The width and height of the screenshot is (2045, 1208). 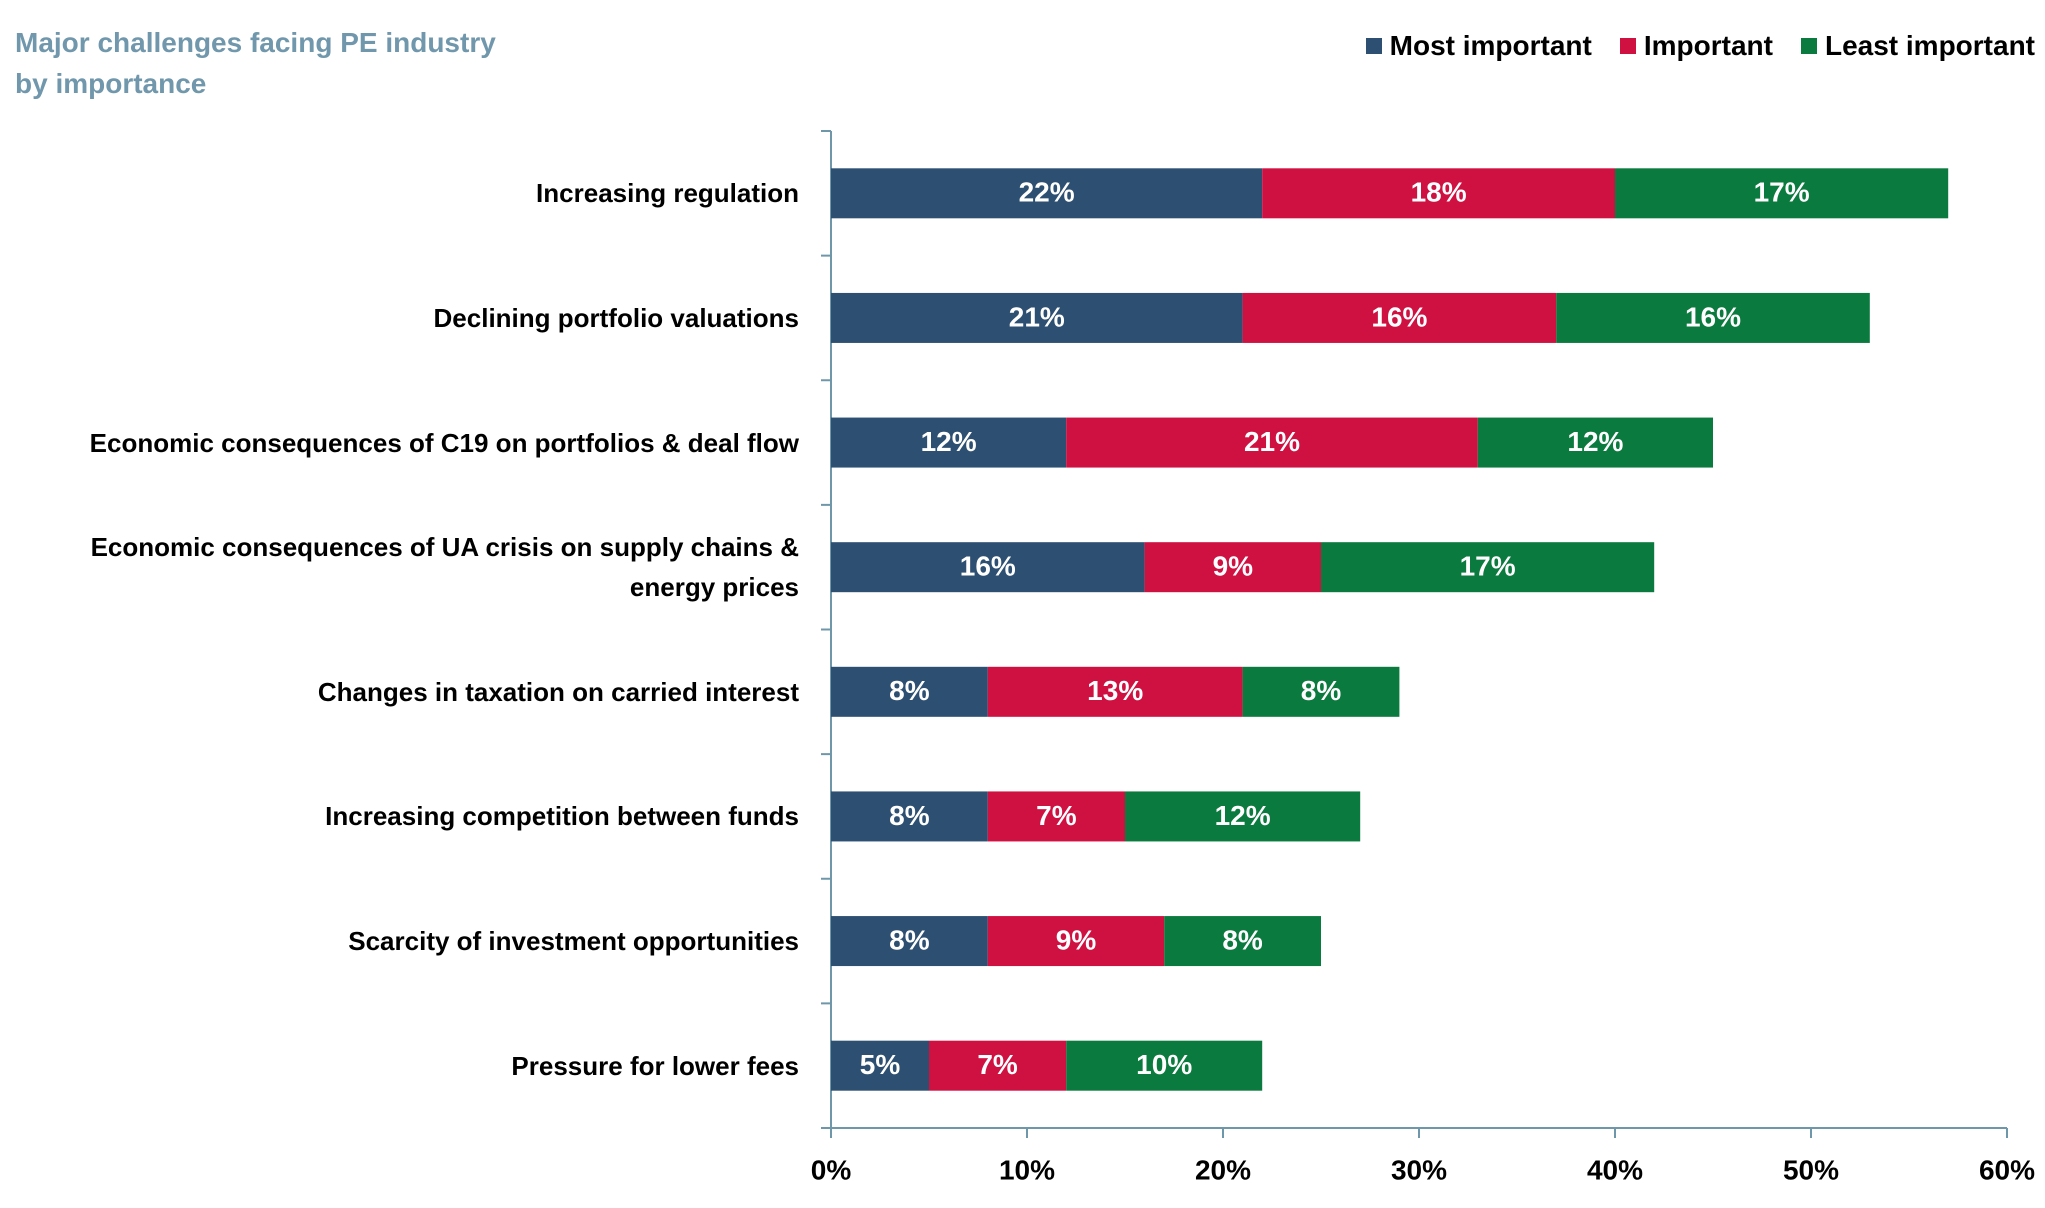 I want to click on legend-item: Most important, so click(x=1478, y=46).